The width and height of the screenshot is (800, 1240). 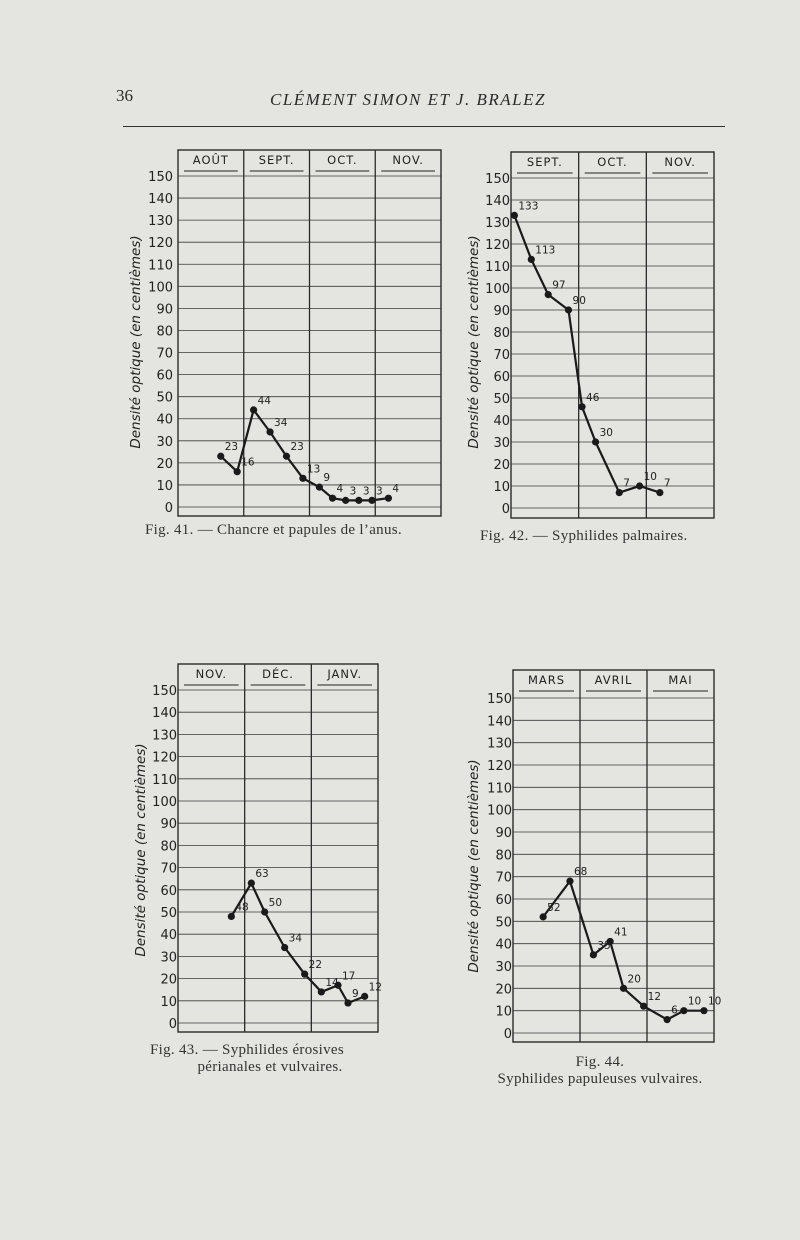 I want to click on data-label: 34, so click(x=296, y=939).